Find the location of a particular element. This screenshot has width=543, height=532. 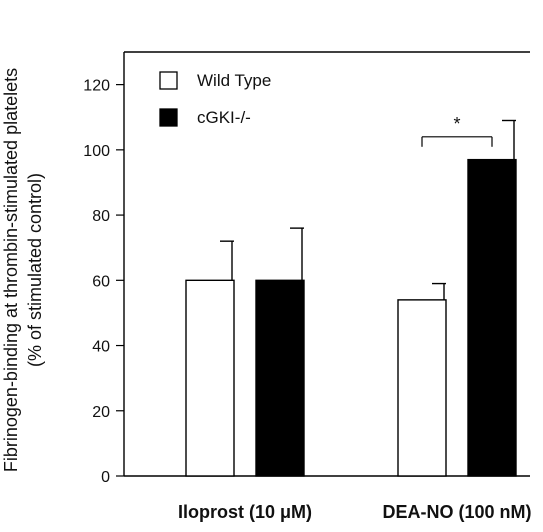

x-tick-label-0: Iloprost (10 μM) is located at coordinates (245, 512).